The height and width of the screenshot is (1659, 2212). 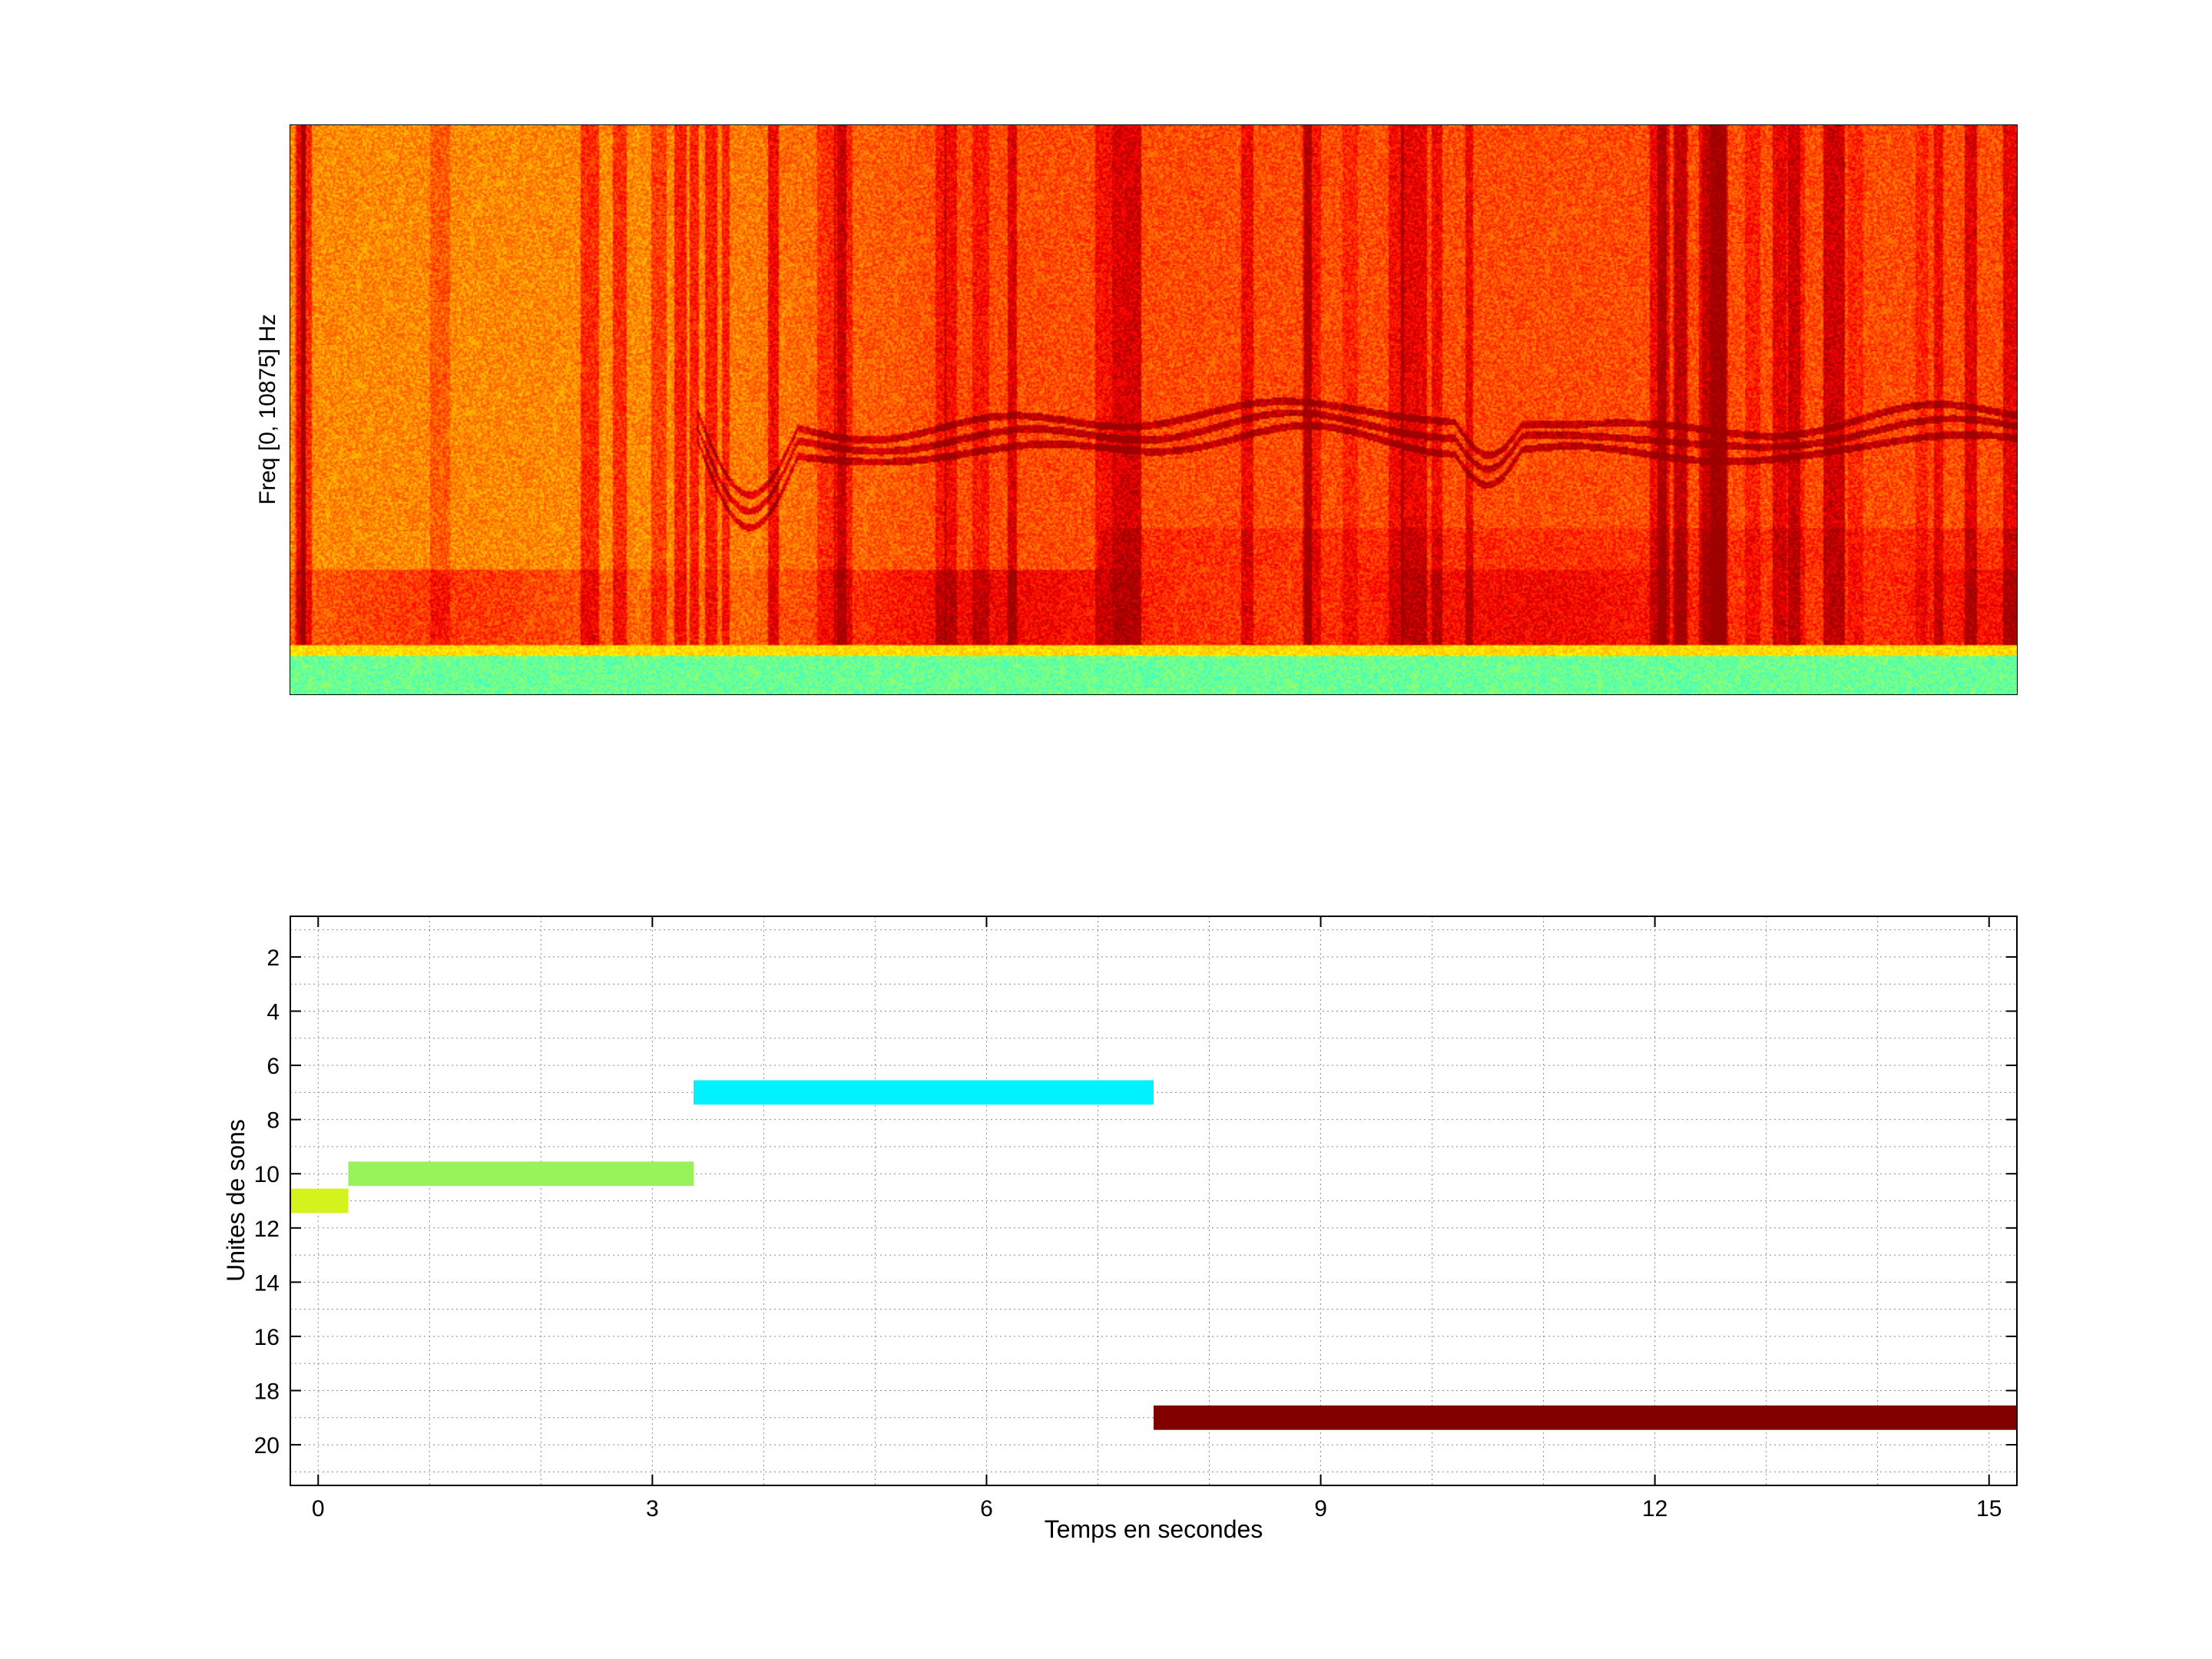 What do you see at coordinates (267, 1202) in the screenshot?
I see `segments-y-tick-labels: 2 4 6 8 10 12 14 16 18 20` at bounding box center [267, 1202].